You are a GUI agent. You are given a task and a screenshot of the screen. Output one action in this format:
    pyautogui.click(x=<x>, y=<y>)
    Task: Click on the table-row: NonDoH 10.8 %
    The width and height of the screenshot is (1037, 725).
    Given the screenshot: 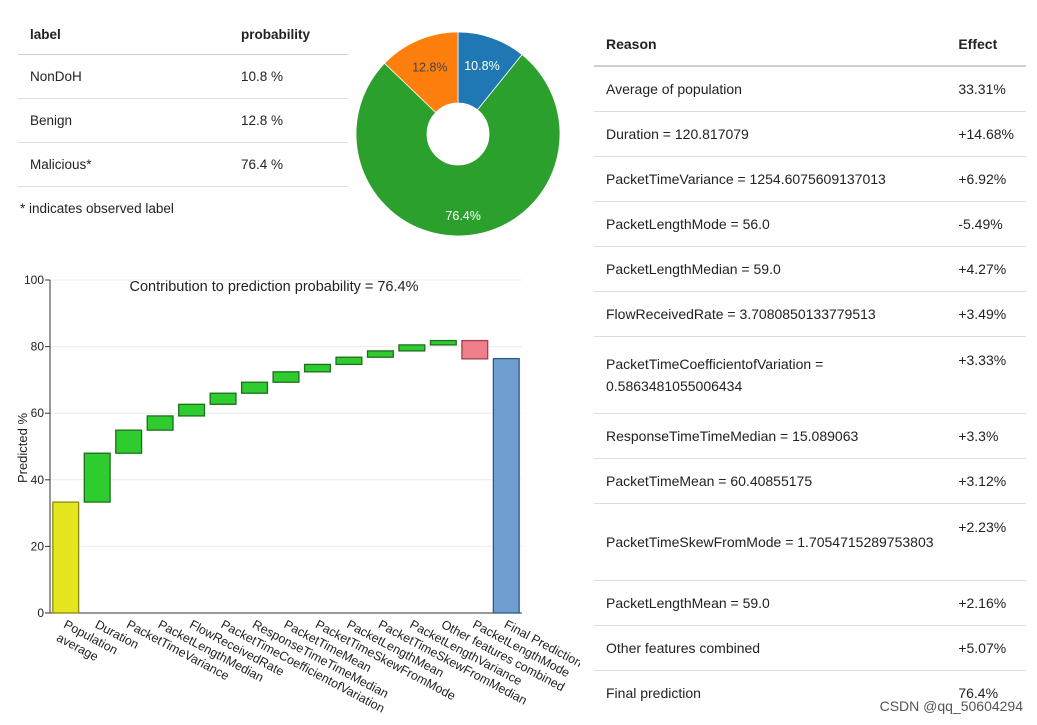 What is the action you would take?
    pyautogui.click(x=183, y=76)
    